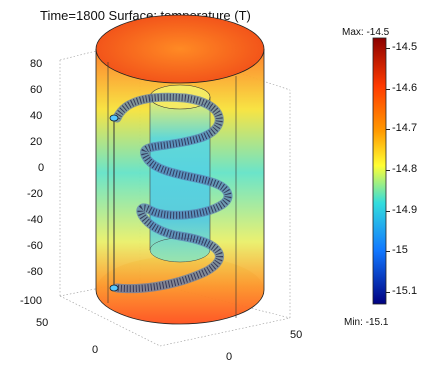 The image size is (426, 365). Describe the element at coordinates (405, 210) in the screenshot. I see `colorbar-tick: -14.9` at that location.